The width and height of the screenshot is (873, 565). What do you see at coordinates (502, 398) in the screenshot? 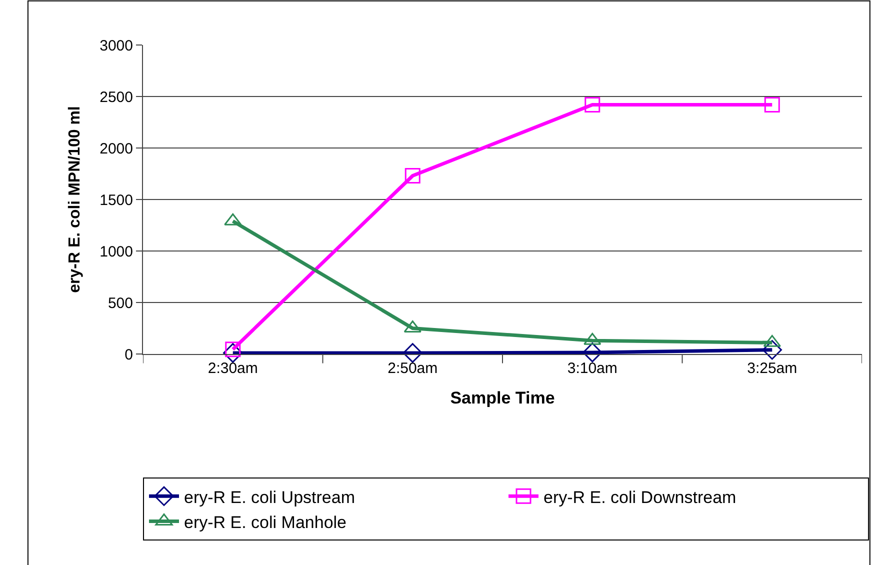
I see `x-axis-title: Sample Time` at bounding box center [502, 398].